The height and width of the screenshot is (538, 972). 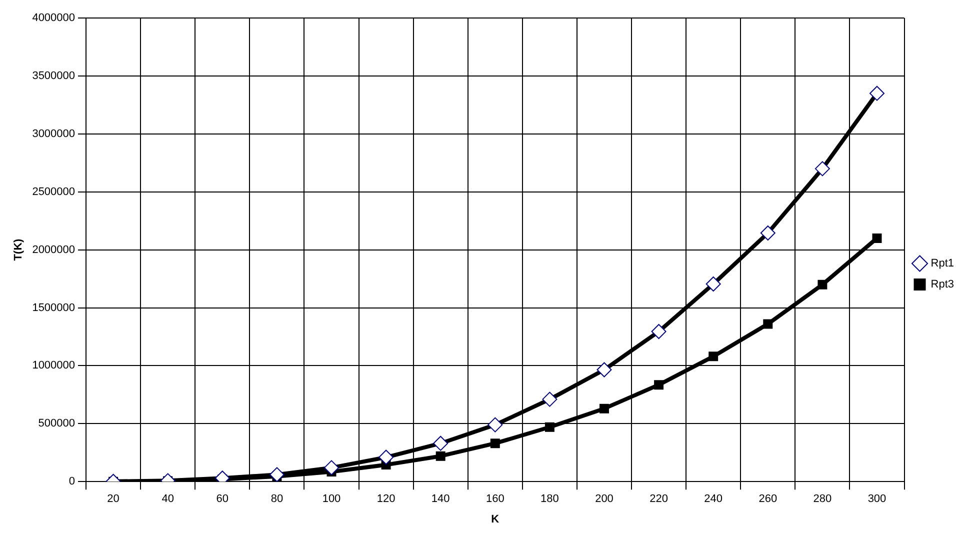 What do you see at coordinates (942, 264) in the screenshot?
I see `legend-label: Rpt1` at bounding box center [942, 264].